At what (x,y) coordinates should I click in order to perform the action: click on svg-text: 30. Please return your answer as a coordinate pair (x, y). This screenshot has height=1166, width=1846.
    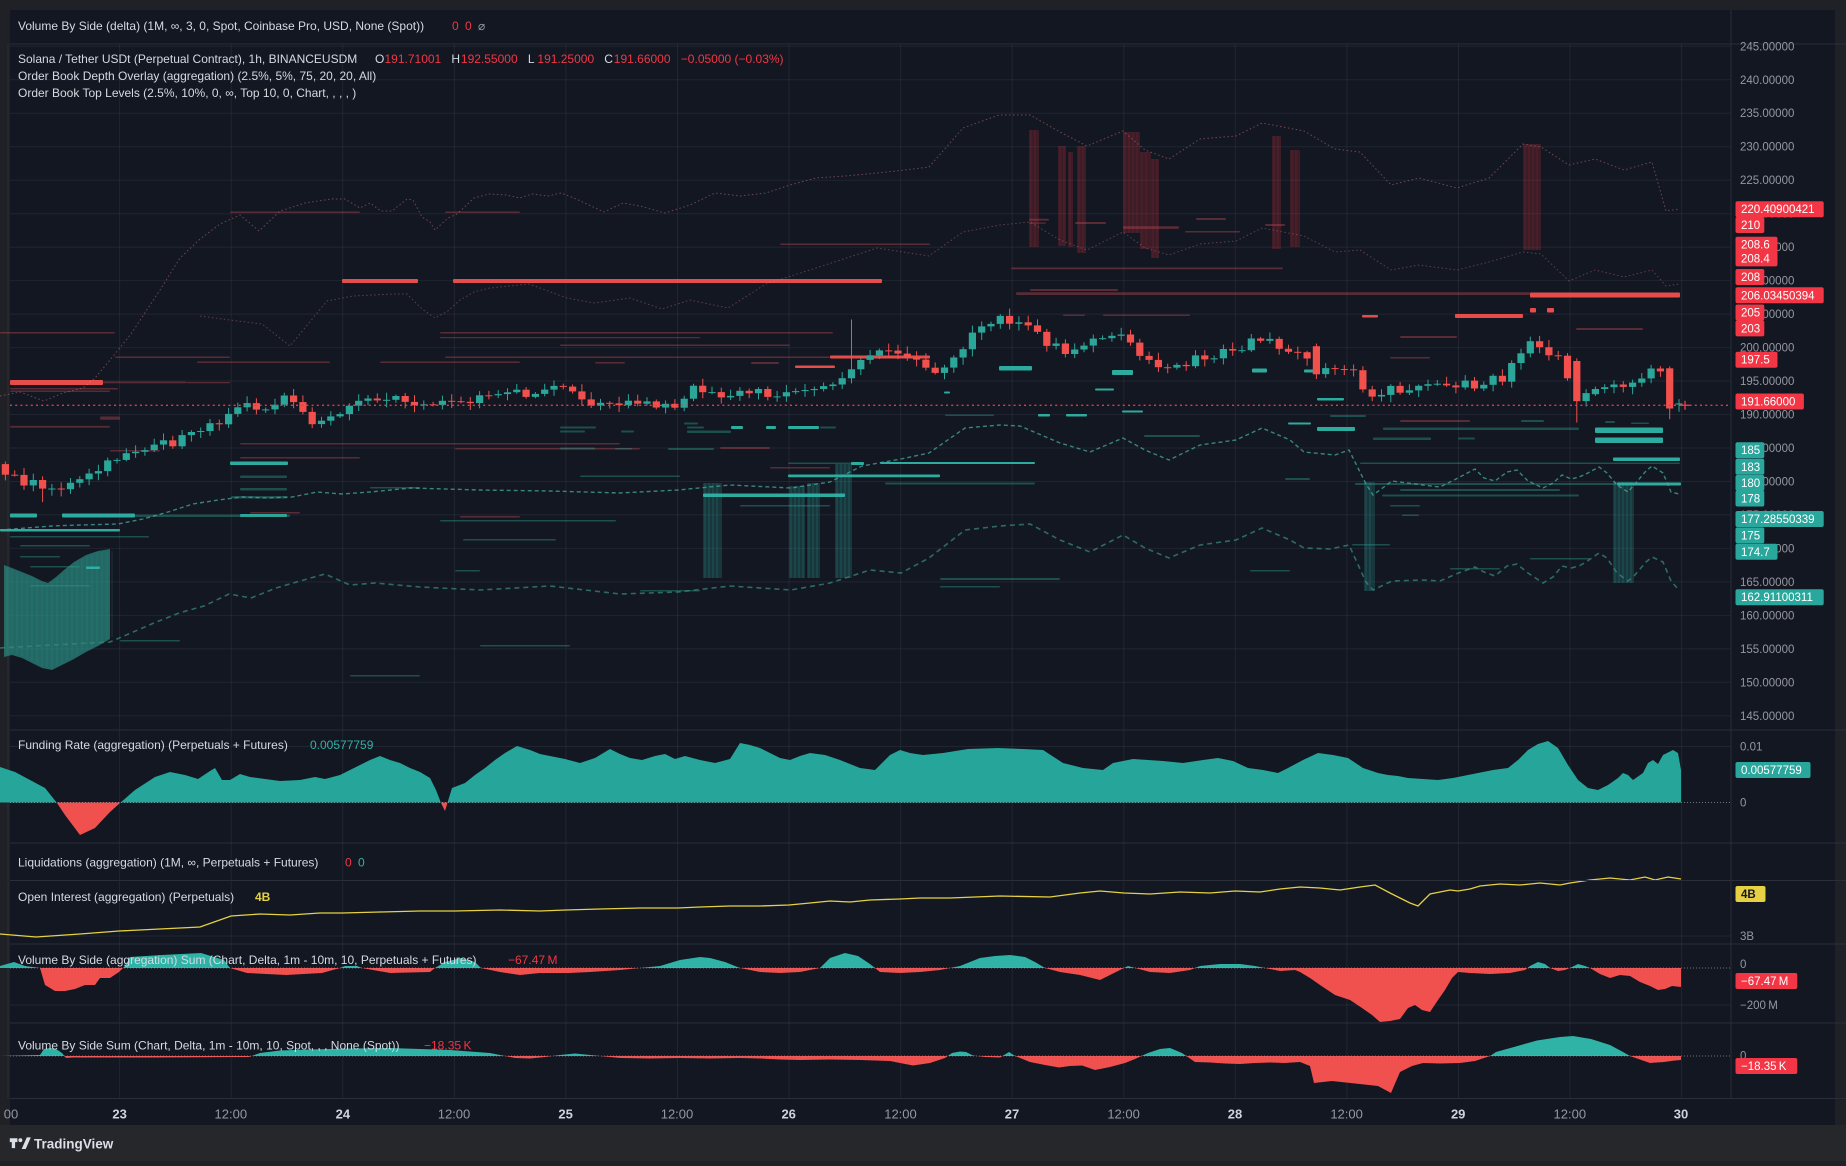
    Looking at the image, I should click on (1681, 1114).